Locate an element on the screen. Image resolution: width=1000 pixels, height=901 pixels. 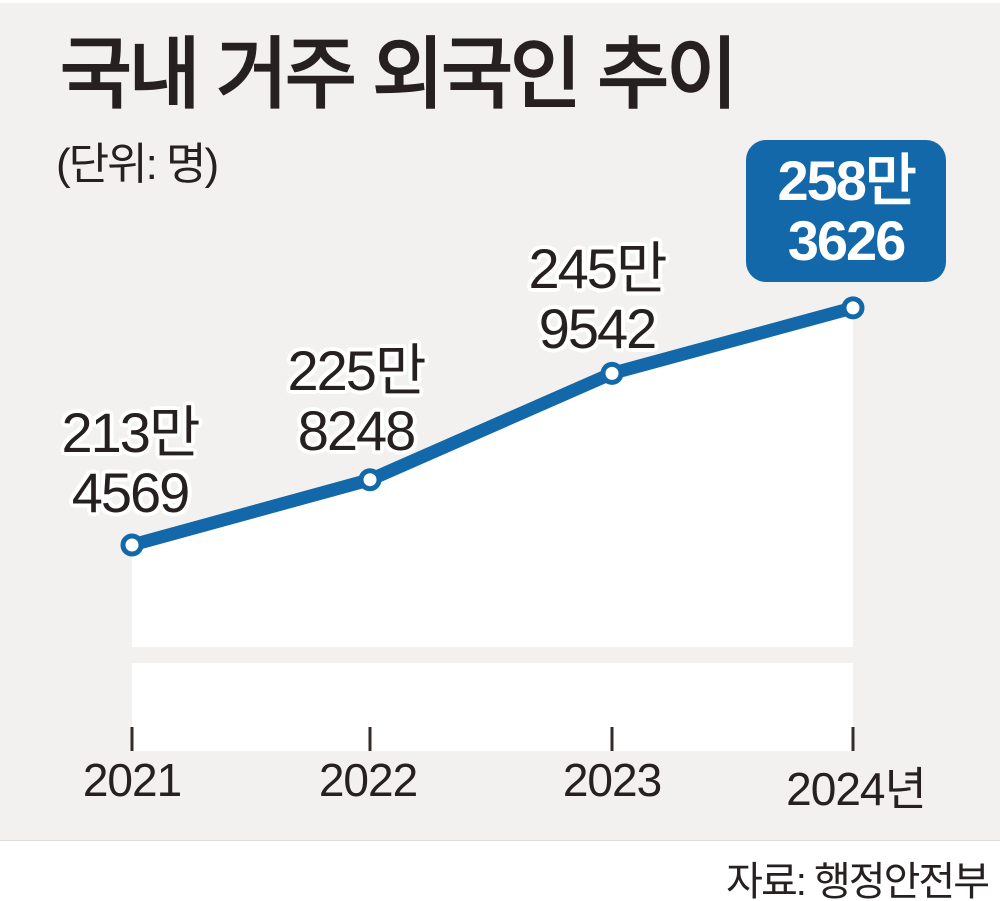
callout-line-1: 258만 is located at coordinates (847, 180).